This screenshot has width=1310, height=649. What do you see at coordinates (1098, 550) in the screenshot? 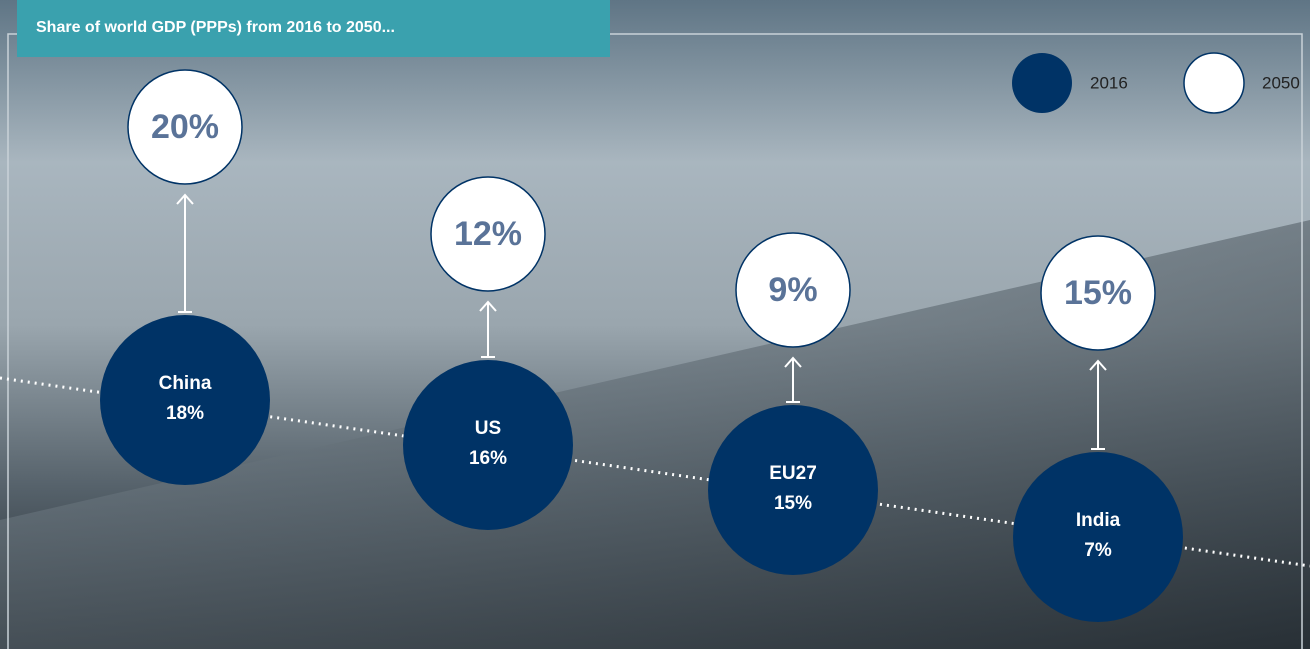
I see `value-label: 7%` at bounding box center [1098, 550].